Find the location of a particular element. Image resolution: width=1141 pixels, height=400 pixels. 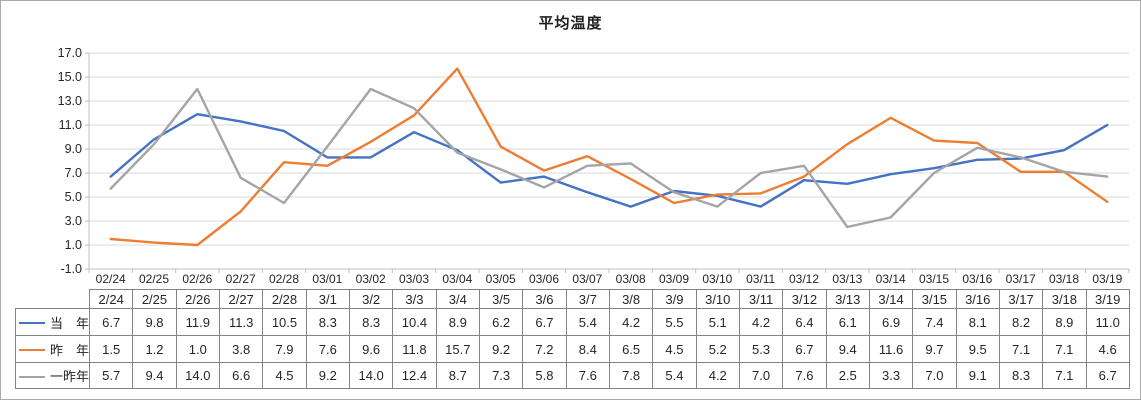

x-axis-label: 03/01 is located at coordinates (327, 279).